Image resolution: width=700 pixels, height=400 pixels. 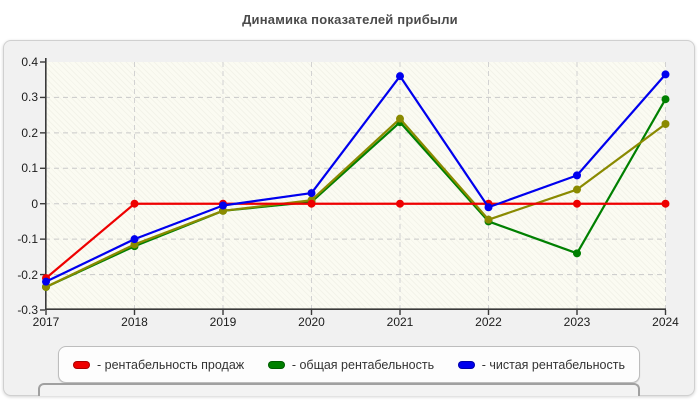 I want to click on x-tick-label: 2022, so click(x=488, y=322).